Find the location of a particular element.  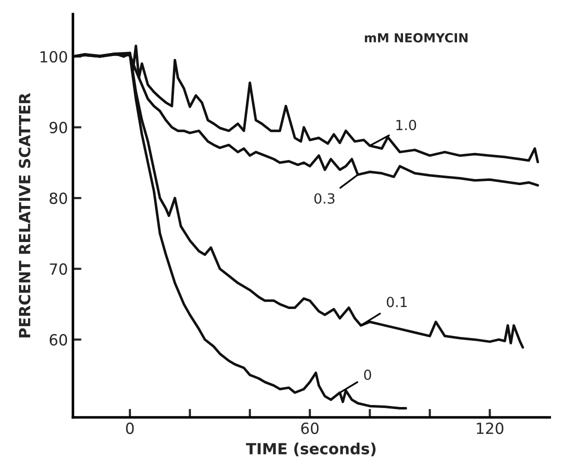

y-tick-label: 60 is located at coordinates (59, 340).